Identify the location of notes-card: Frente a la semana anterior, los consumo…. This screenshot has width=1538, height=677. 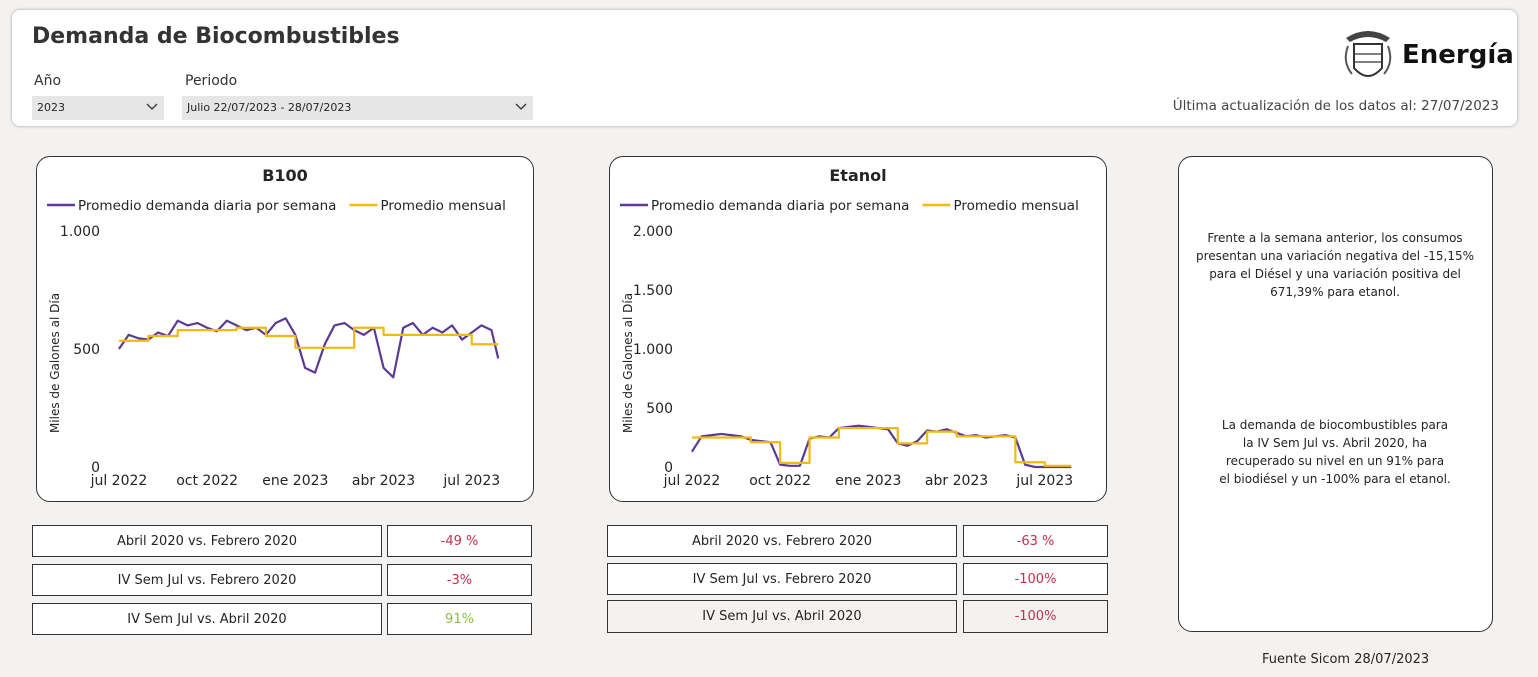
(1335, 394).